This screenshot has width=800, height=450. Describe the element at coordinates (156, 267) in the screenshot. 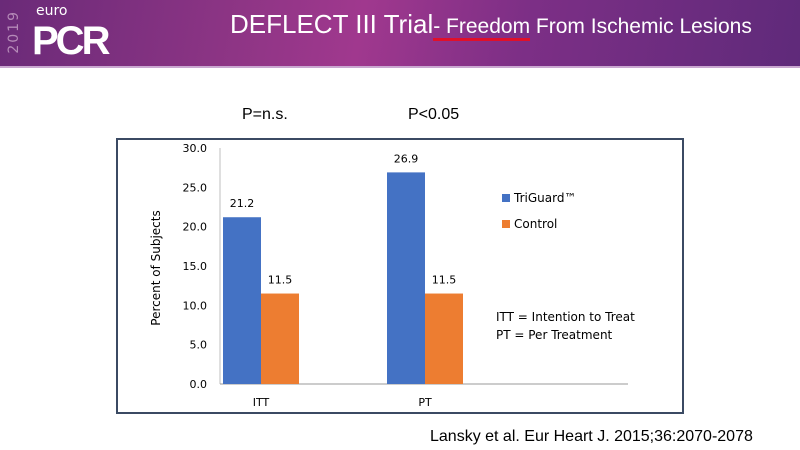

I see `y-axis-label: Percent of Subjects` at that location.